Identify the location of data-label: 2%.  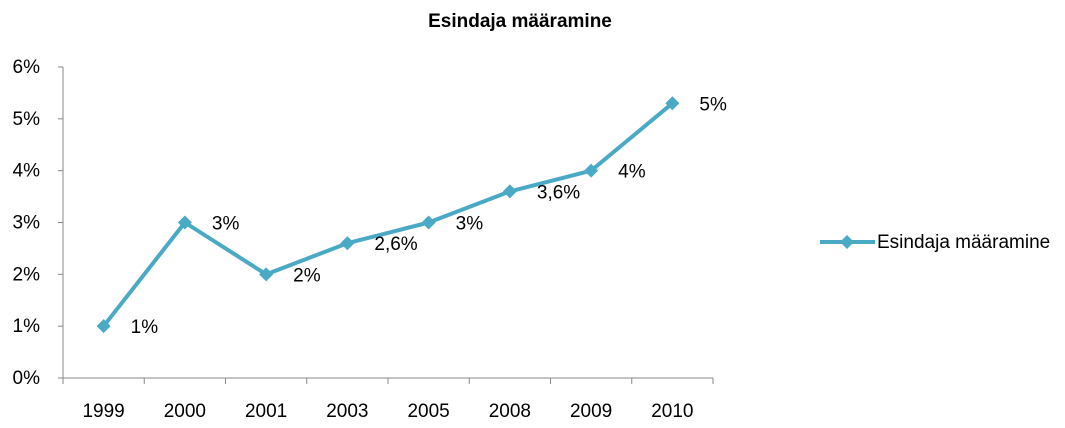
(307, 275).